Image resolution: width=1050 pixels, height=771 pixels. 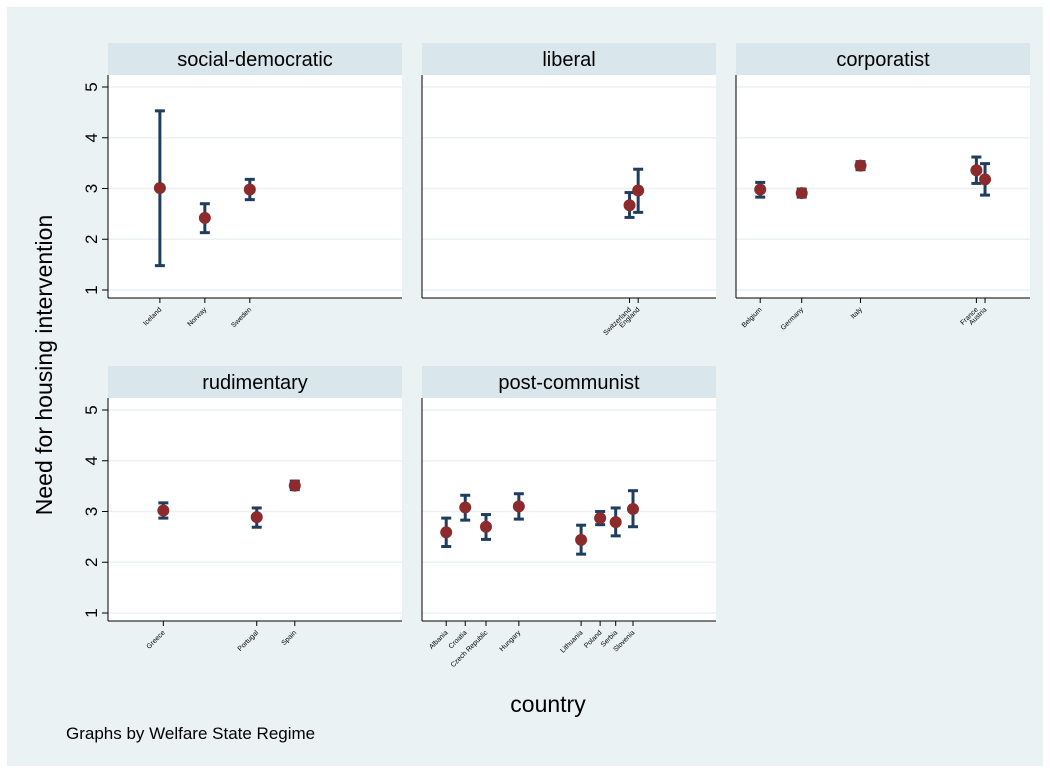 I want to click on panel-title: liberal, so click(x=568, y=60).